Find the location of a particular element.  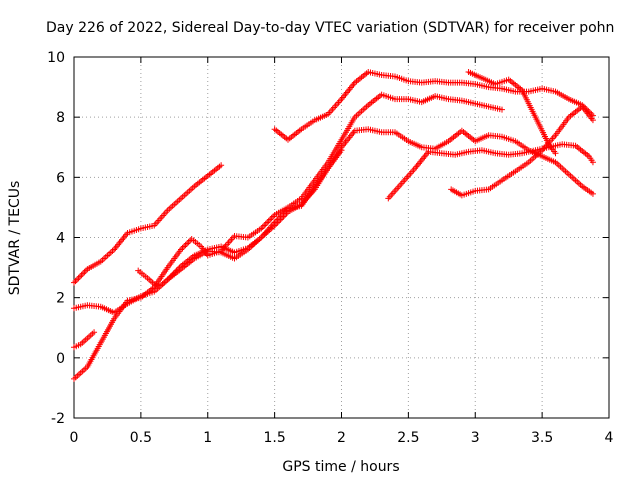

y-tick-label: 4 is located at coordinates (60, 239).